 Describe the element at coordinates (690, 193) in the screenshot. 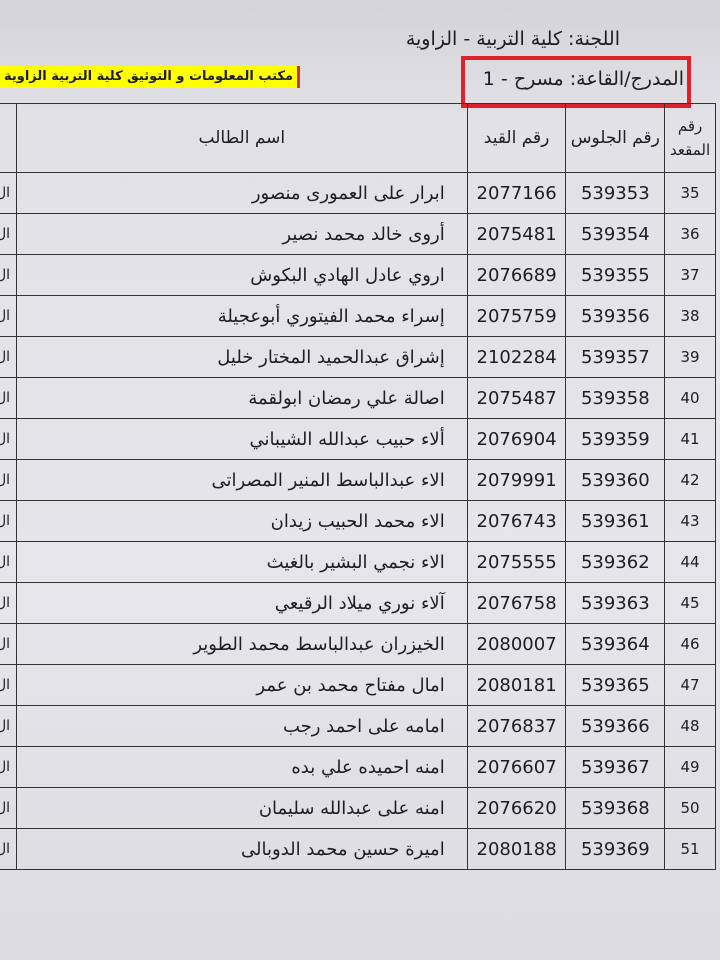

I see `seat-cell: 35` at that location.